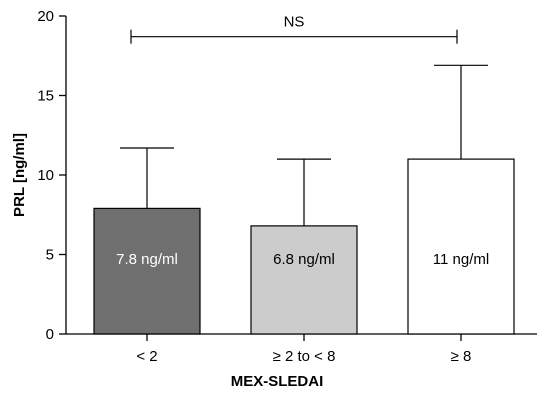  Describe the element at coordinates (461, 259) in the screenshot. I see `bar-value-label: 11 ng/ml` at that location.